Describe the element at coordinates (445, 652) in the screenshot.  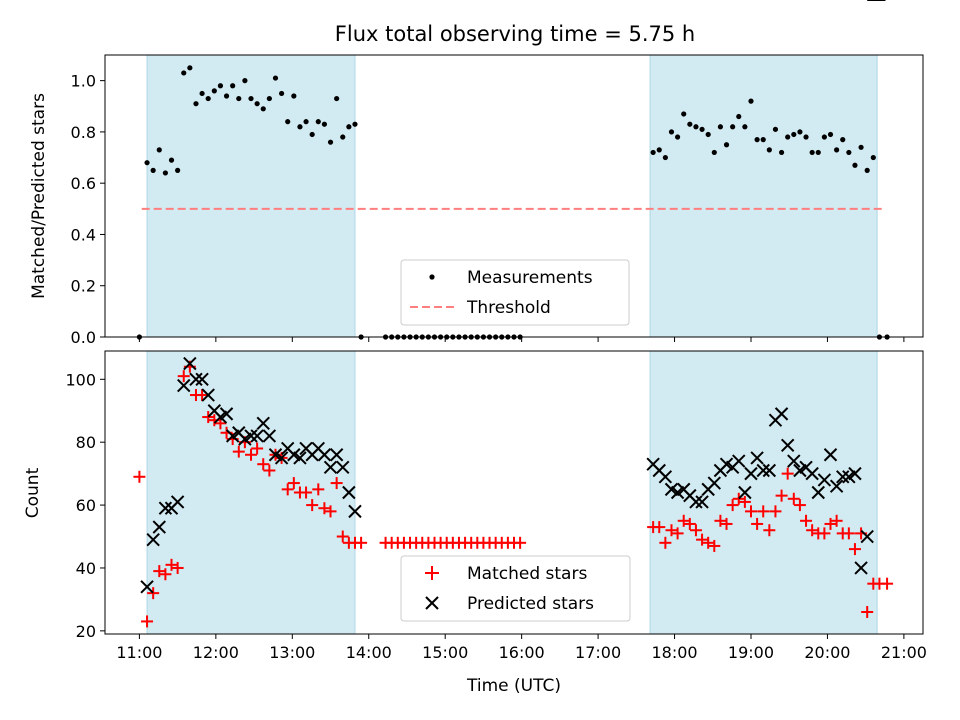
I see `x-tick-label: 15:00` at that location.